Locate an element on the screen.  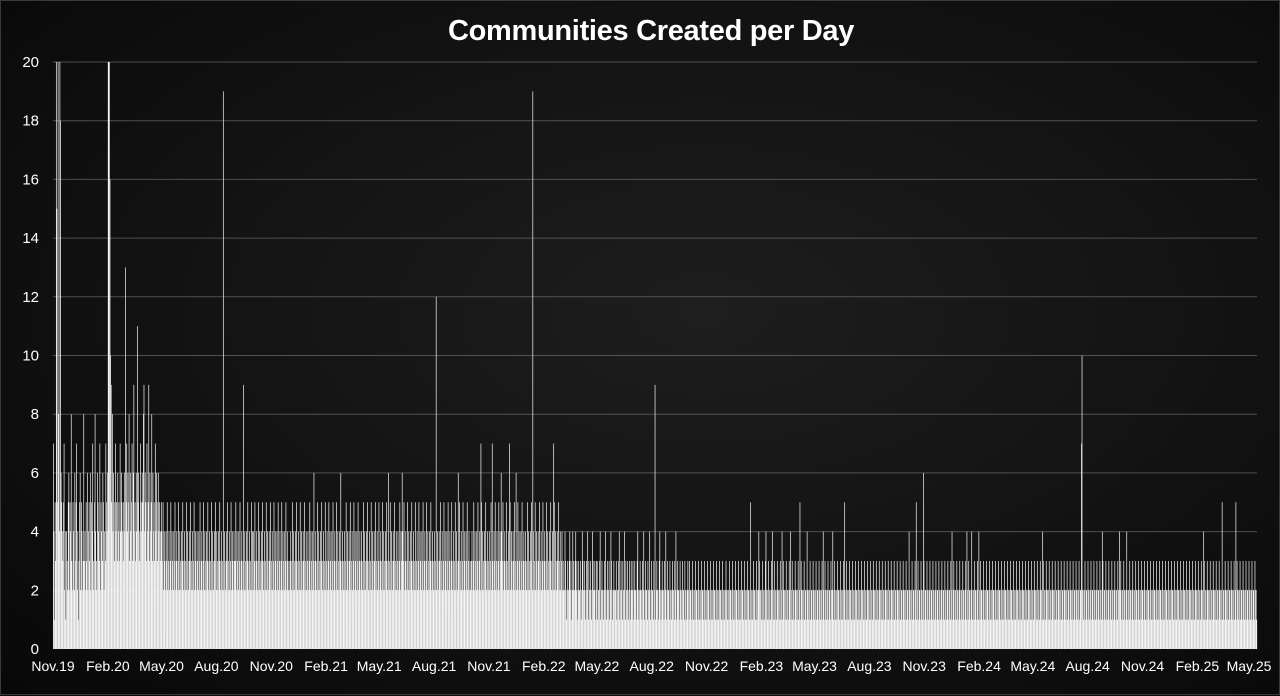
x-tick-label: Nov.20 is located at coordinates (272, 666).